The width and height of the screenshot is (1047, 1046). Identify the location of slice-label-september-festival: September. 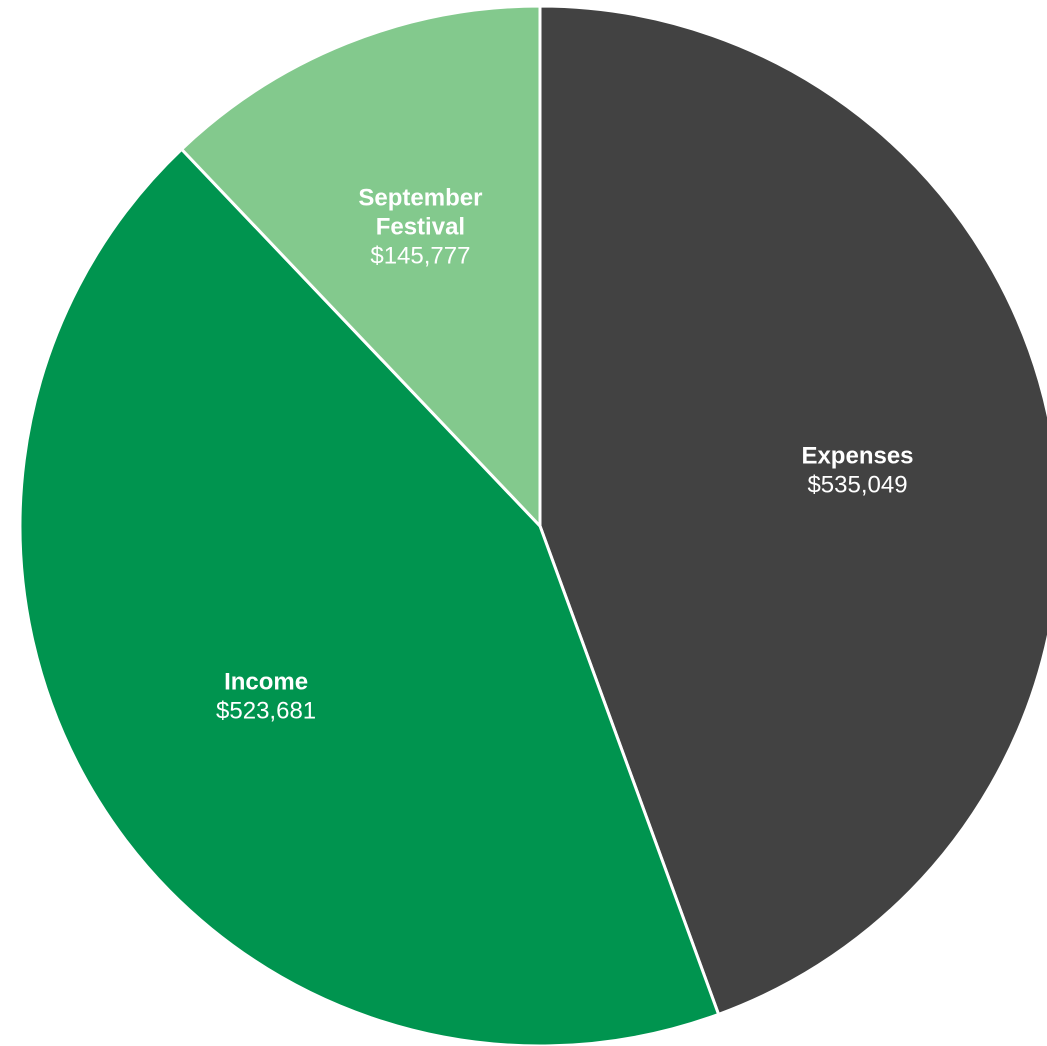
(420, 198).